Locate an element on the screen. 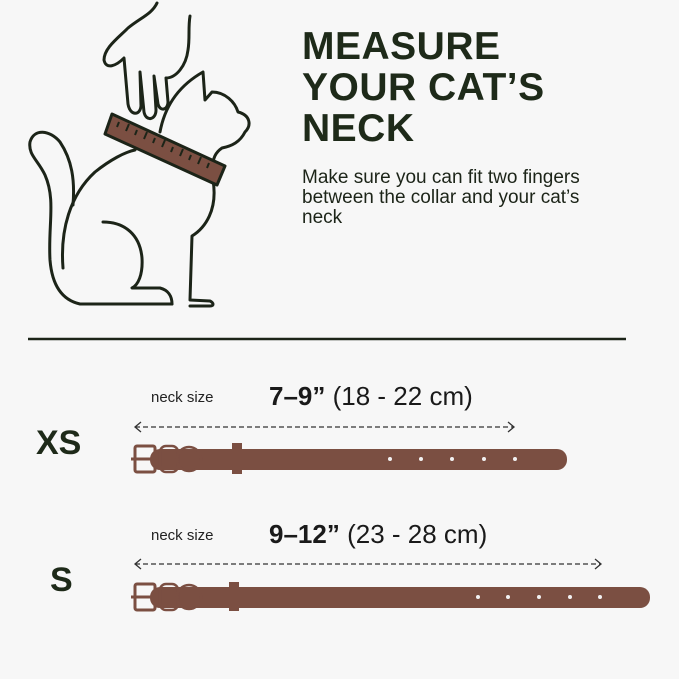 The image size is (679, 679). s-arrow is located at coordinates (368, 564).